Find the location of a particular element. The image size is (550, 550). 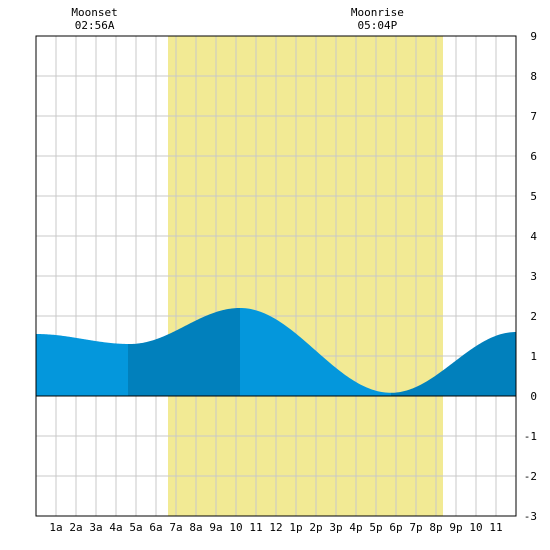

y-tick-label: 7 is located at coordinates (533, 116).